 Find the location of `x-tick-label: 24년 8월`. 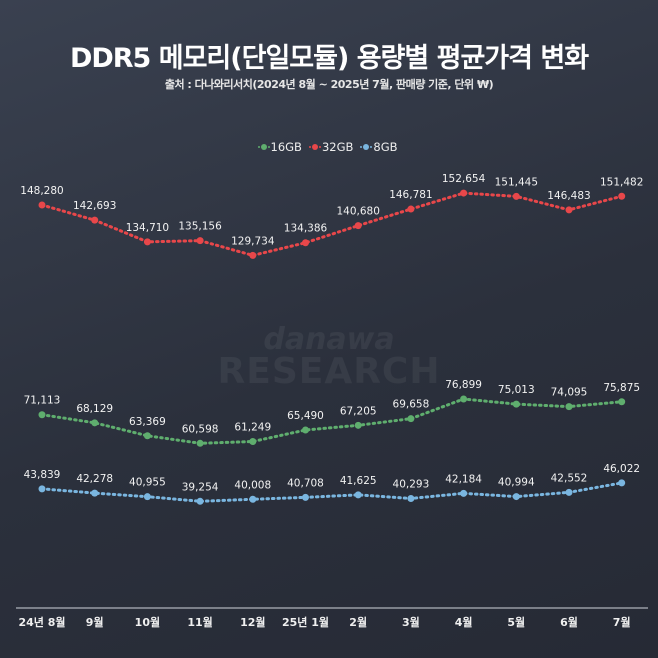

x-tick-label: 24년 8월 is located at coordinates (41, 622).